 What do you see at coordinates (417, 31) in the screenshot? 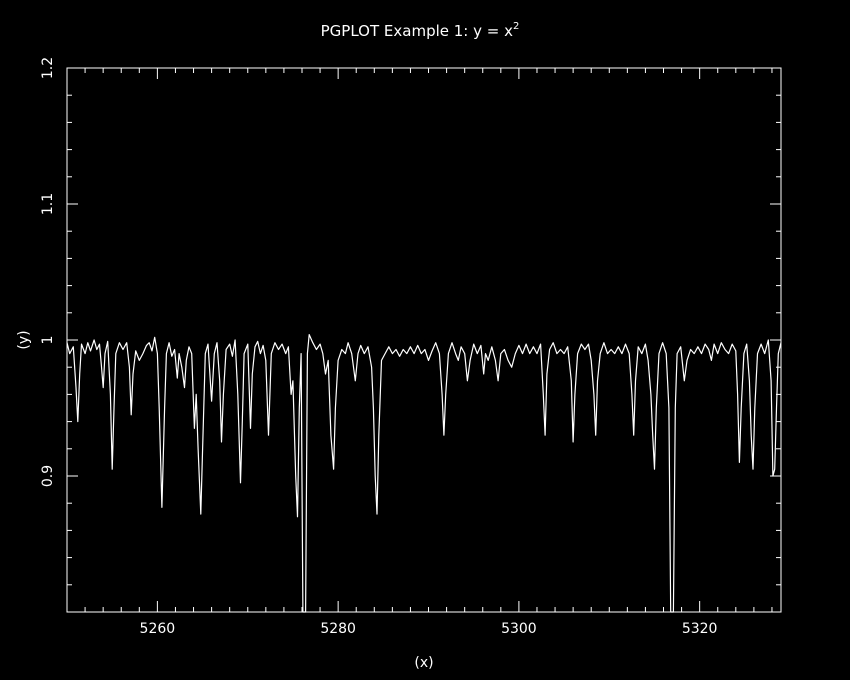
I see `chart-title-text: PGPLOT Example 1: y = x` at bounding box center [417, 31].